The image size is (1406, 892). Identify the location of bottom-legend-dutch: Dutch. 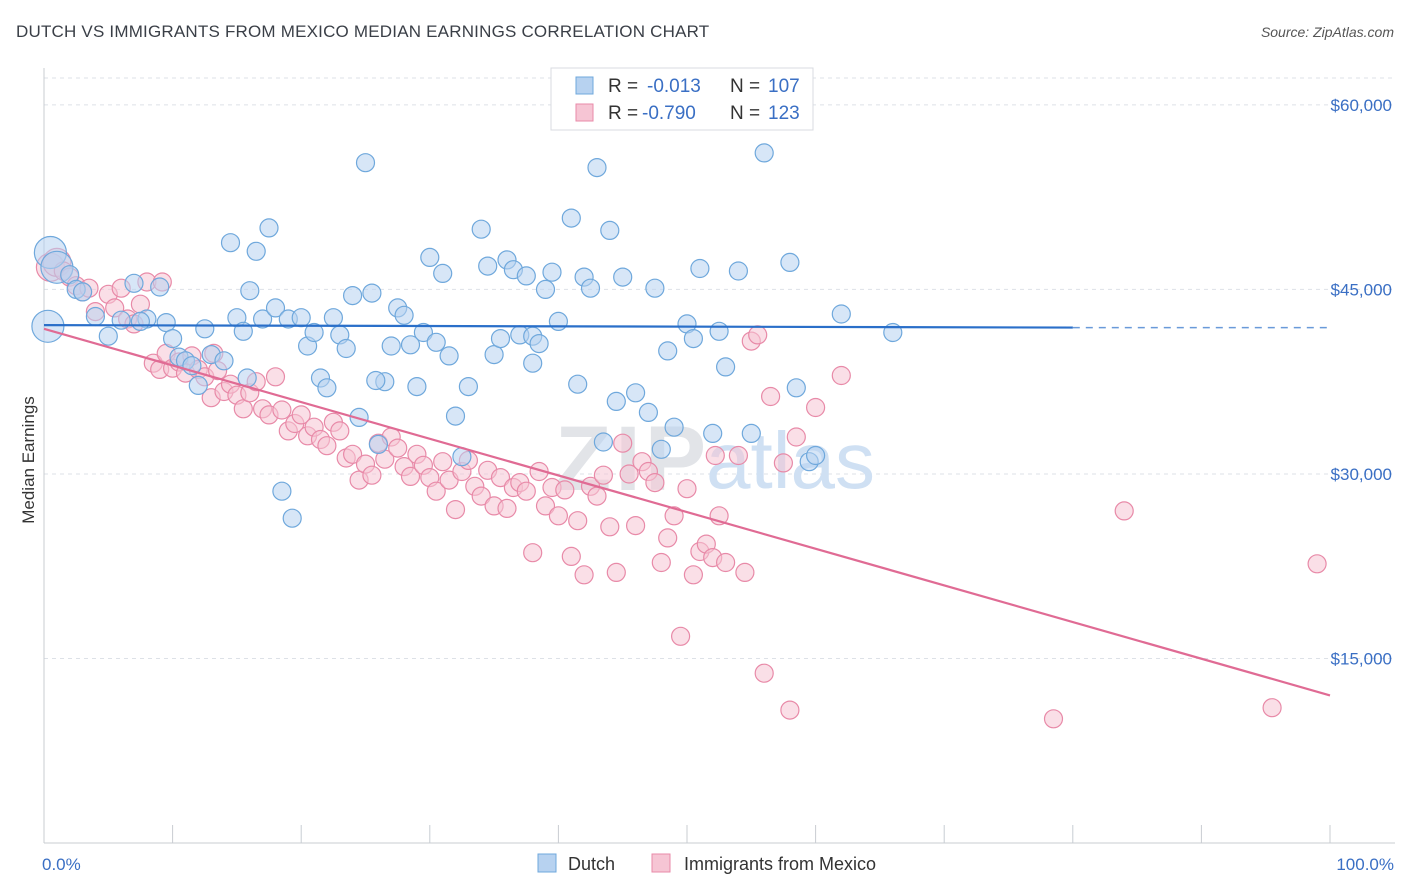
(591, 864).